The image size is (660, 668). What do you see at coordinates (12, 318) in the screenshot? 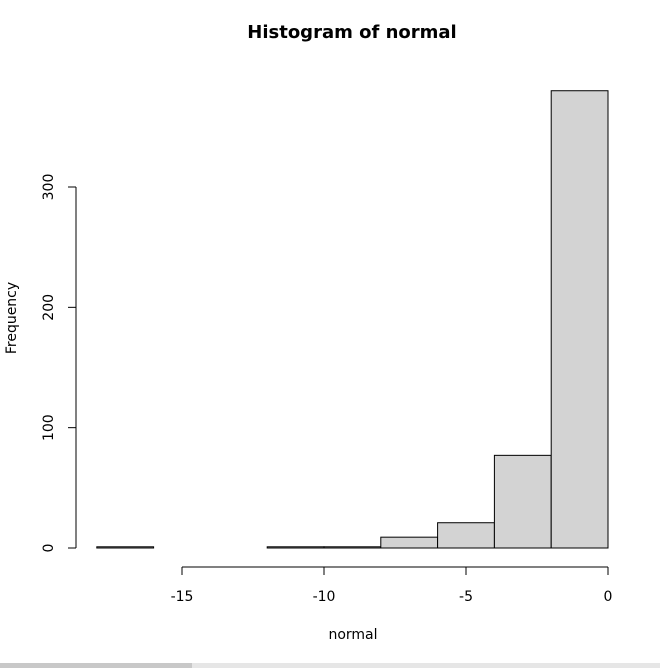
I see `y-axis-label: Frequency` at bounding box center [12, 318].